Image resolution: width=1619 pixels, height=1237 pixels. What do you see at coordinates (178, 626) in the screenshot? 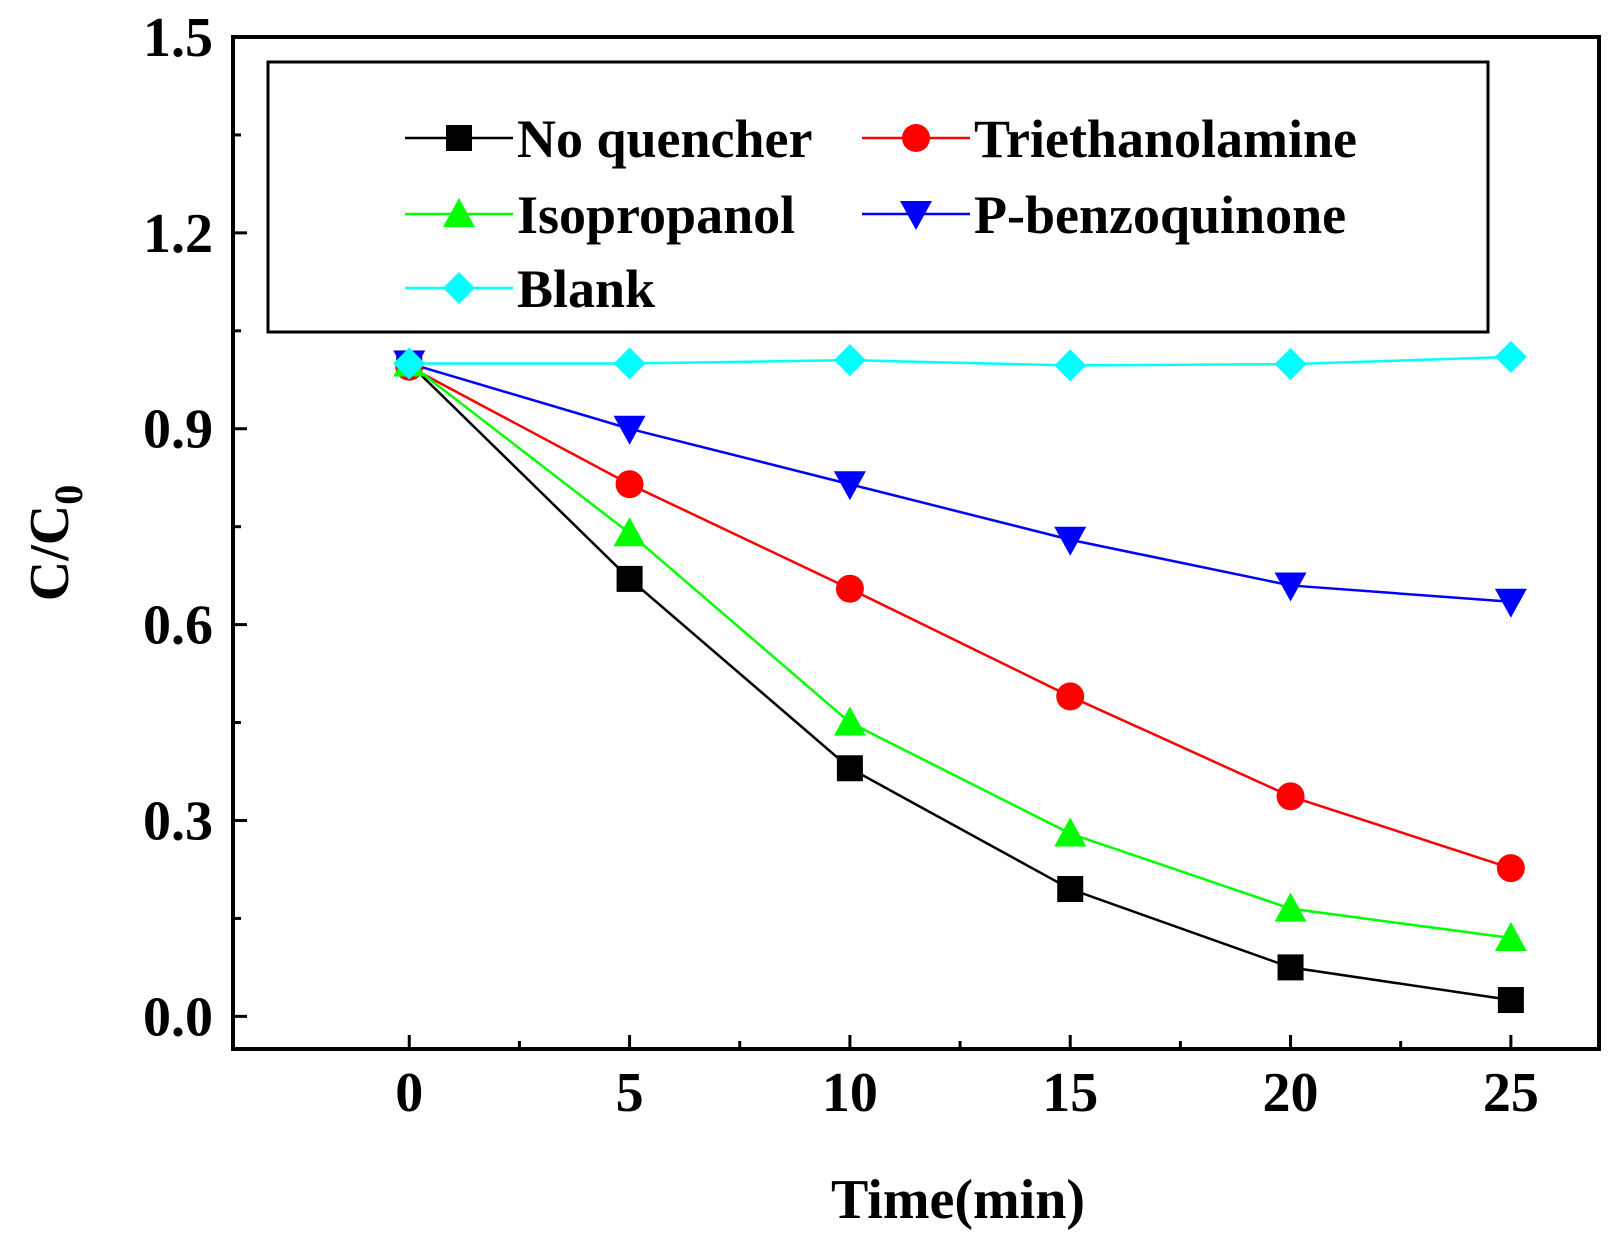
I see `y-tick-label: 0.6` at bounding box center [178, 626].